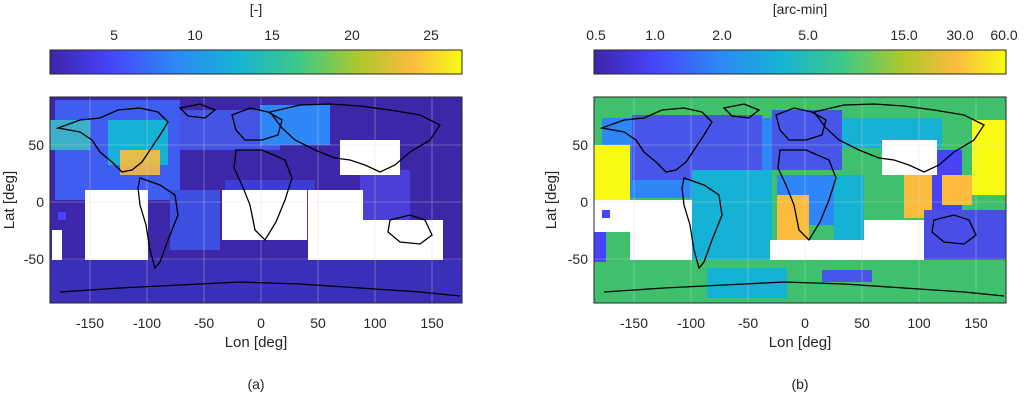 Image resolution: width=1024 pixels, height=400 pixels. Describe the element at coordinates (596, 35) in the screenshot. I see `colorbar-tick: 0.5` at that location.